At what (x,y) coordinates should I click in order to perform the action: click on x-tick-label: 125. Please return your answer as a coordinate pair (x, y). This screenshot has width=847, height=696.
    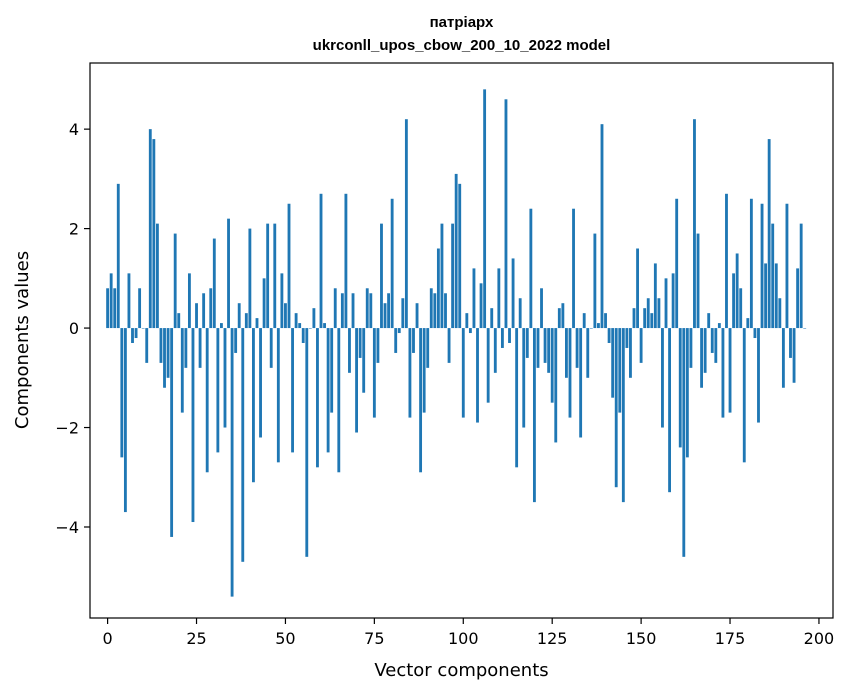
    Looking at the image, I should click on (552, 638).